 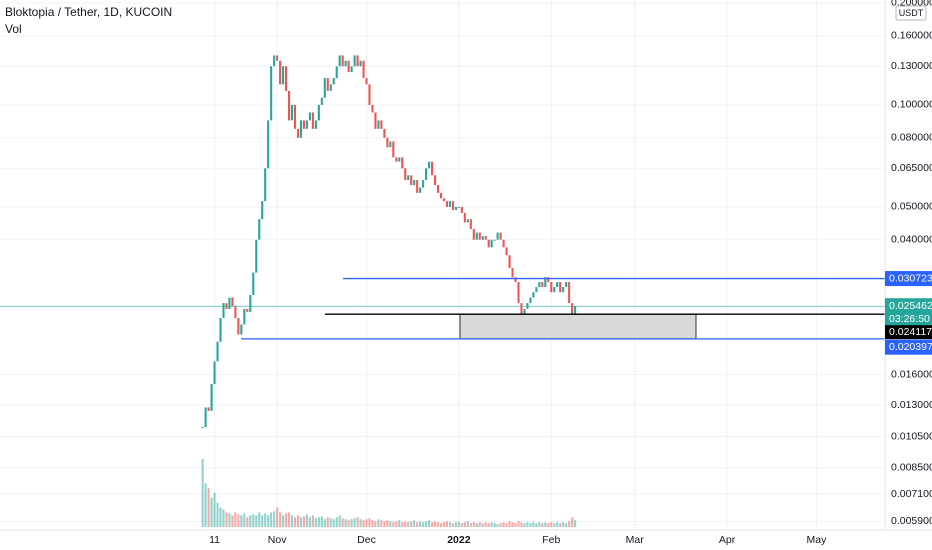 What do you see at coordinates (911, 405) in the screenshot?
I see `y-tick-label: 0.013000` at bounding box center [911, 405].